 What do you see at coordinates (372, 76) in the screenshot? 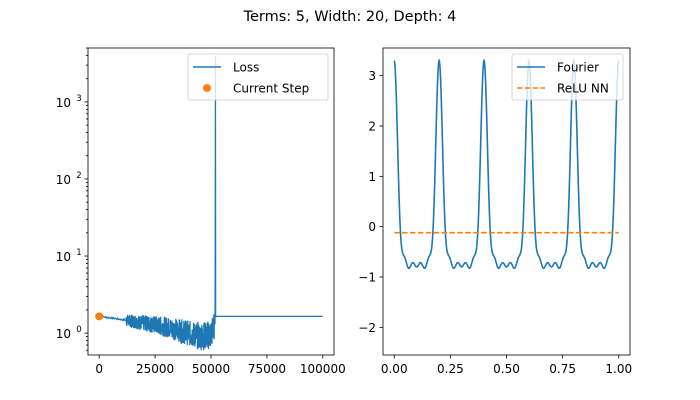
I see `right-y-tick-label: 3` at bounding box center [372, 76].